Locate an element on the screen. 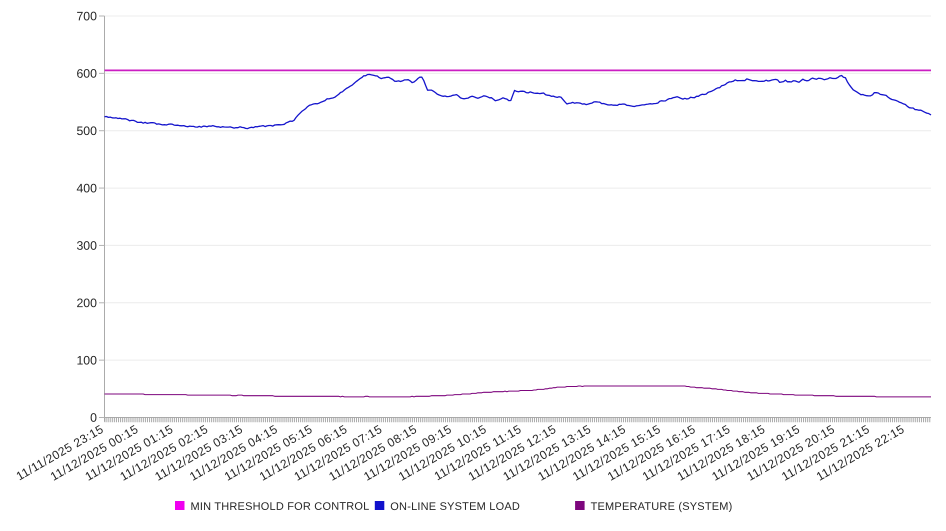  svg-text: 500 is located at coordinates (86, 131).